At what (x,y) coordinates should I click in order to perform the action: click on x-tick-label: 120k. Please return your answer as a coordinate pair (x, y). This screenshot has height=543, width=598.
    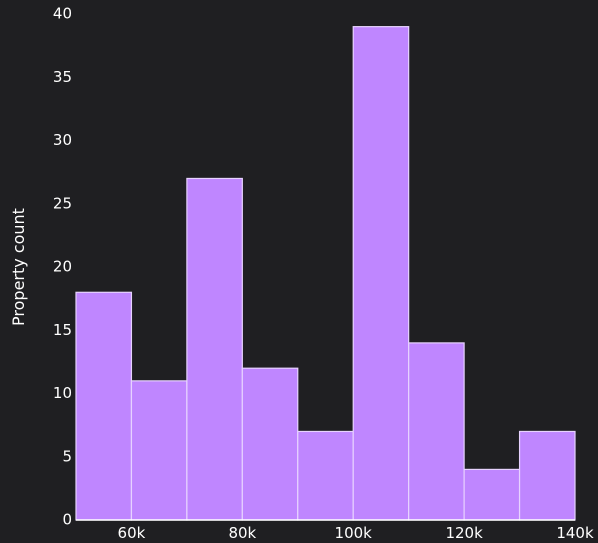
    Looking at the image, I should click on (464, 533).